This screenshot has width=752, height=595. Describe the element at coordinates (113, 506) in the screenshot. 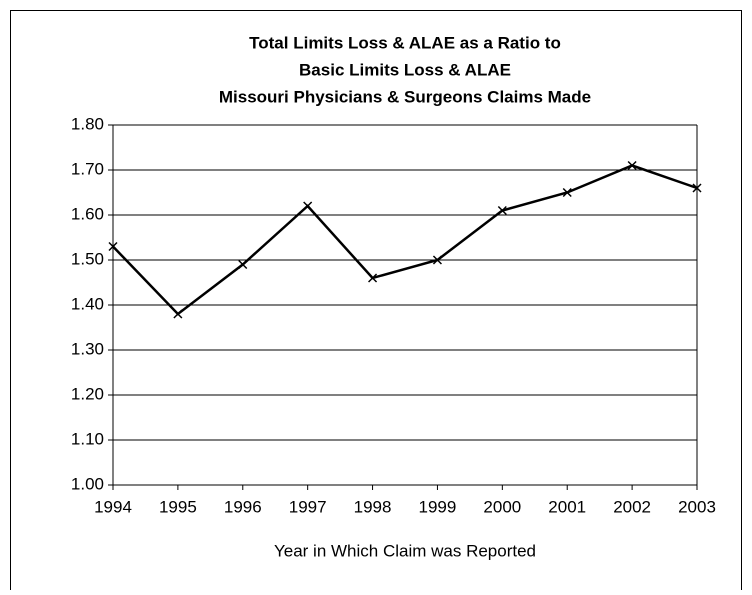

I see `x-tick-label: 1994` at that location.